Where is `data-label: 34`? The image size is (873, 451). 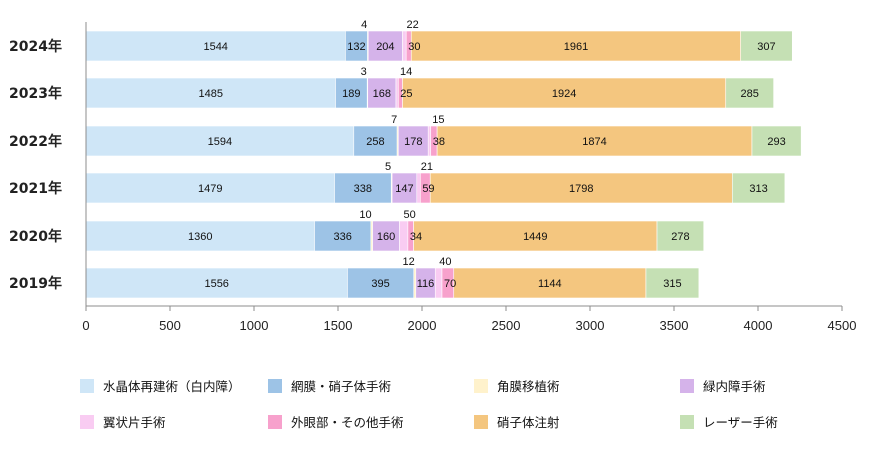 data-label: 34 is located at coordinates (416, 237).